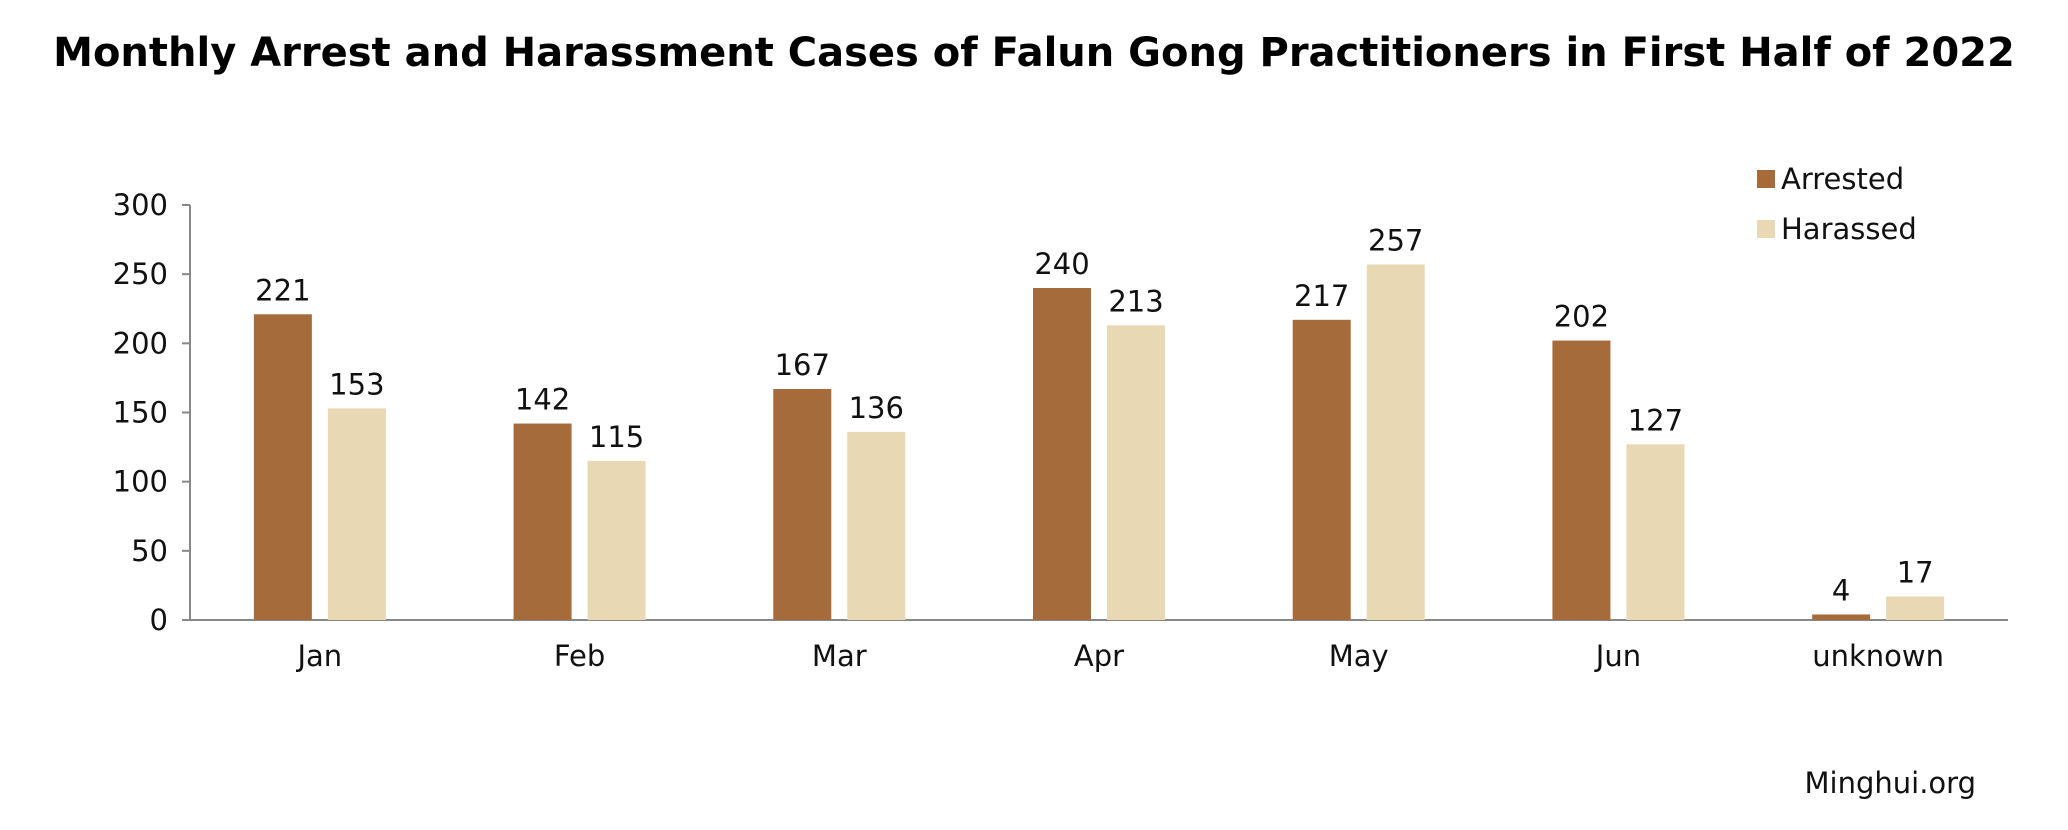  I want to click on y-tick-label: 250, so click(140, 274).